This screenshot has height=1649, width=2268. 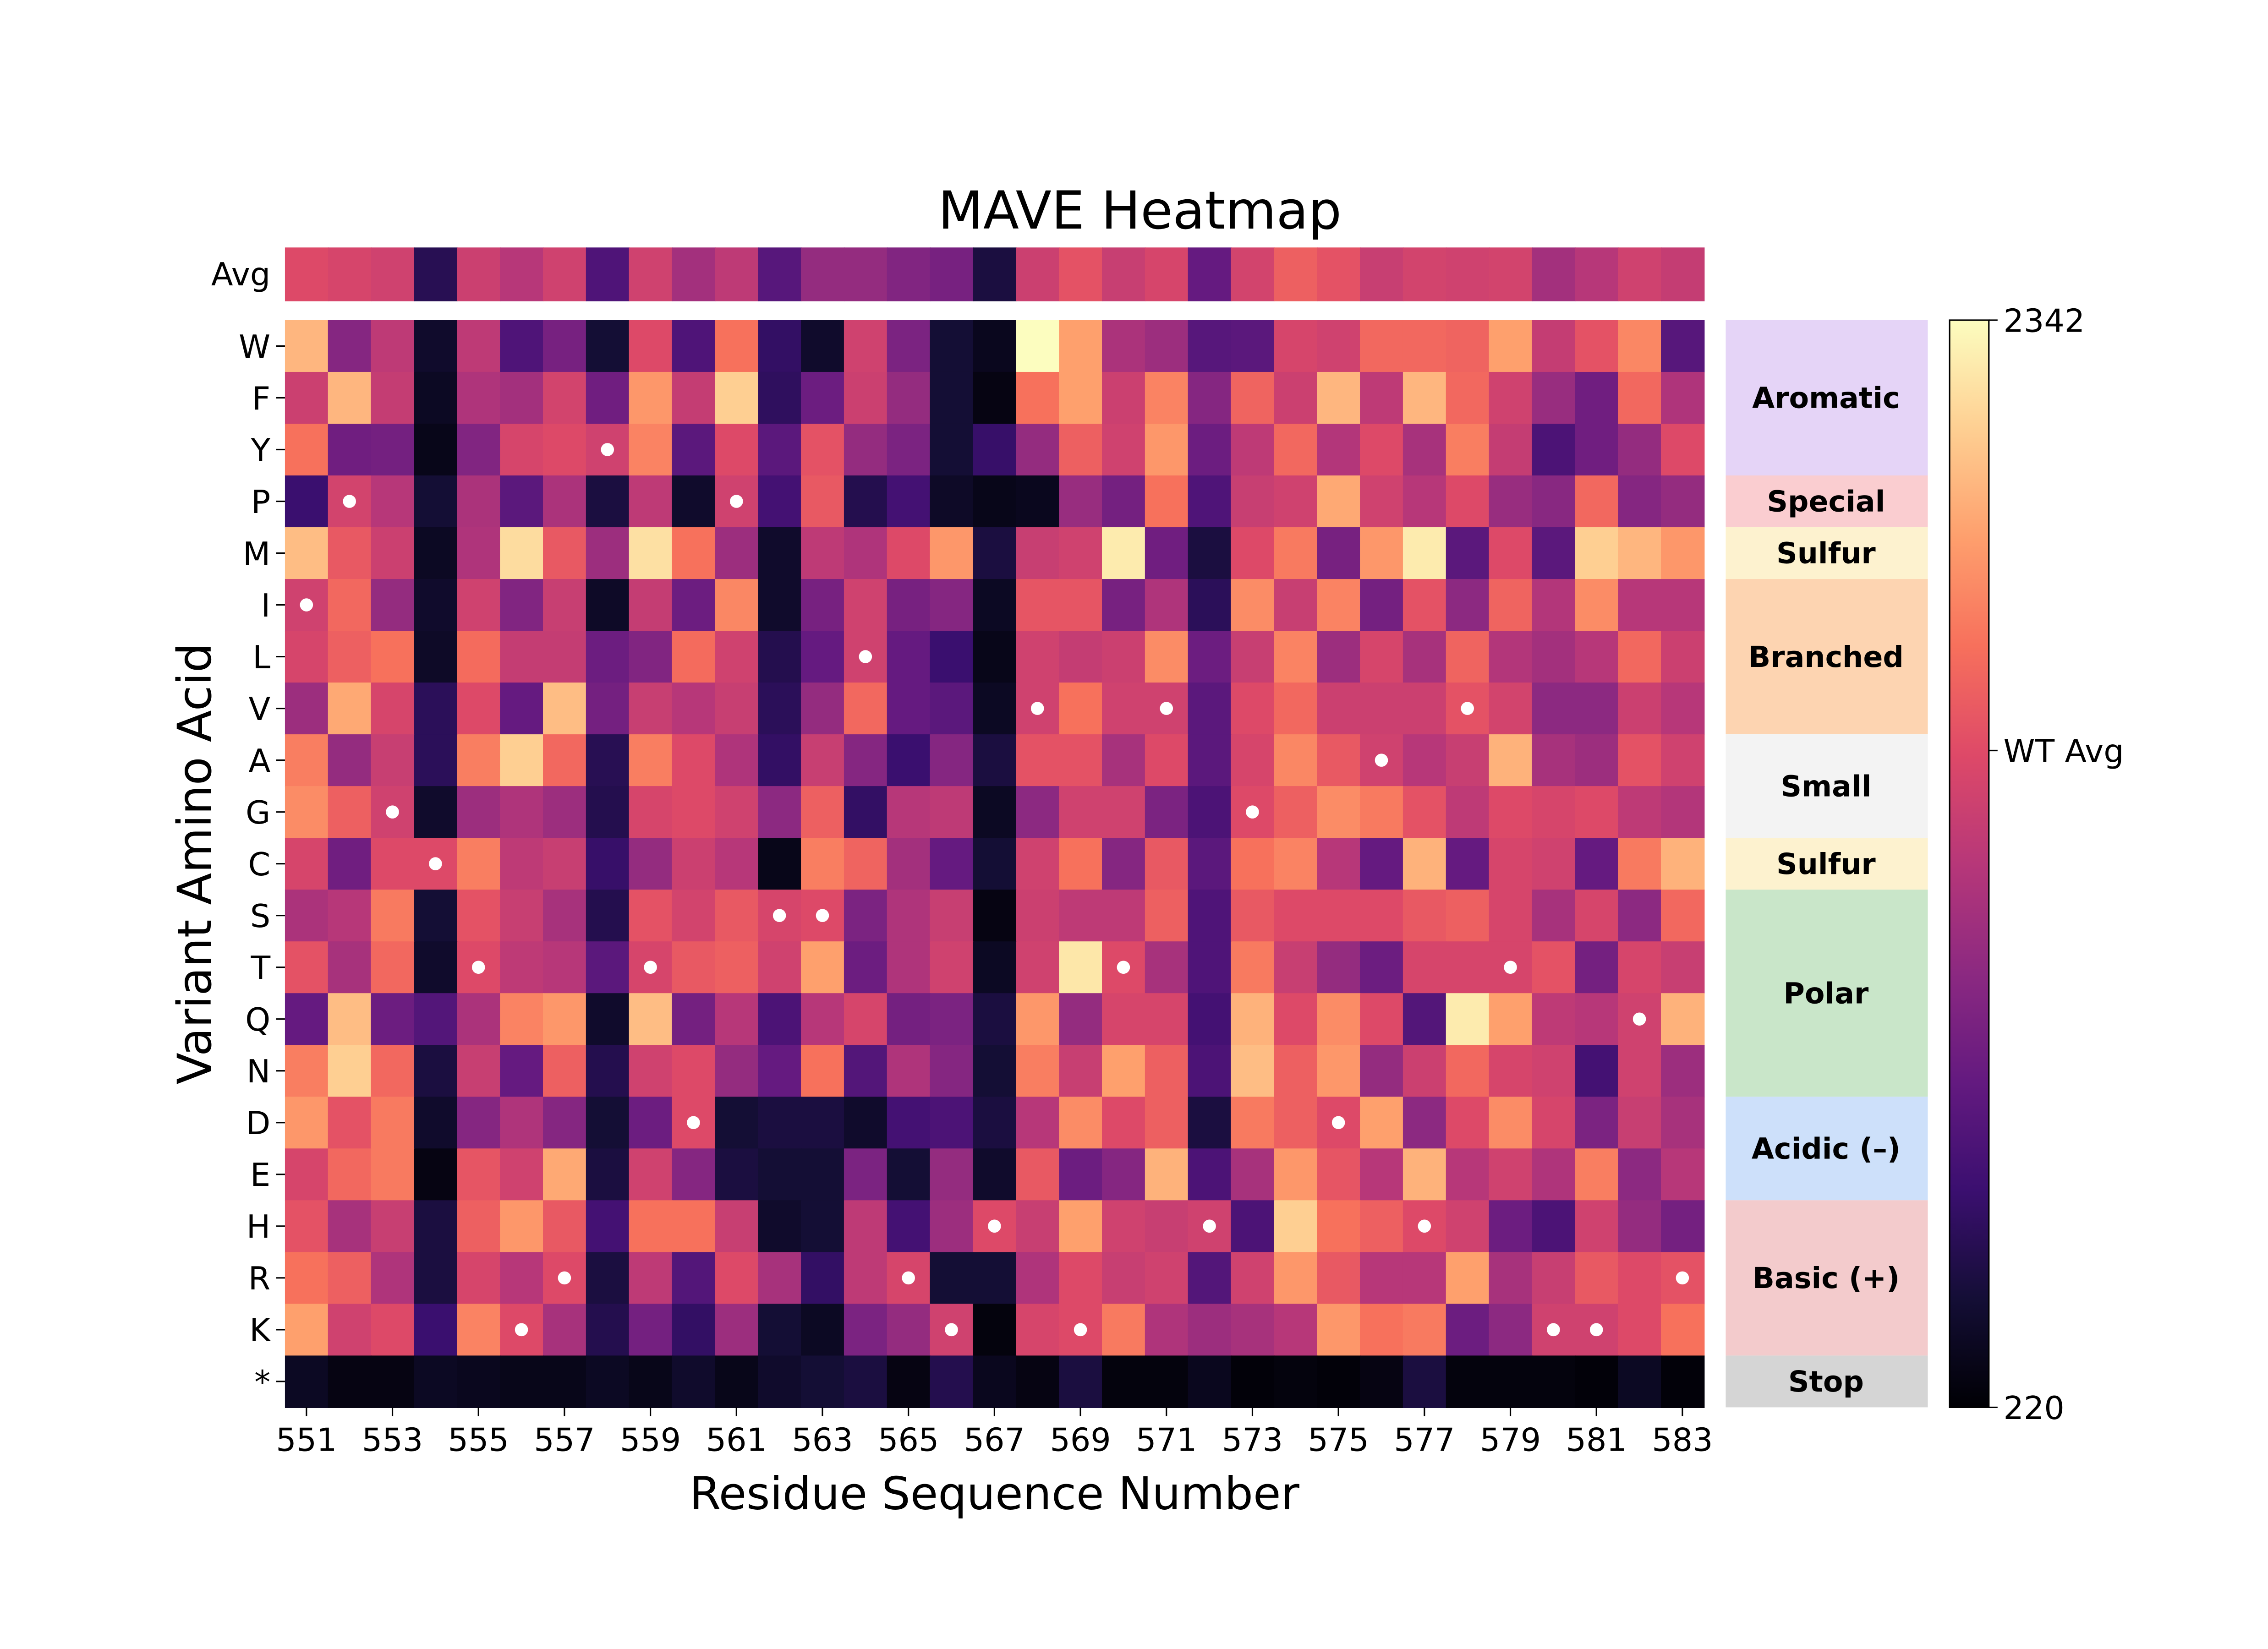 I want to click on y-tick-label: Y, so click(x=261, y=450).